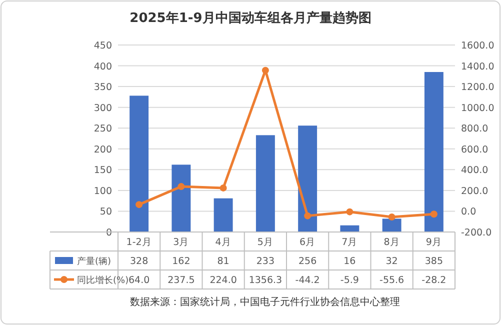 The image size is (501, 325). What do you see at coordinates (476, 233) in the screenshot?
I see `y2-tick-label: -200.0` at bounding box center [476, 233].